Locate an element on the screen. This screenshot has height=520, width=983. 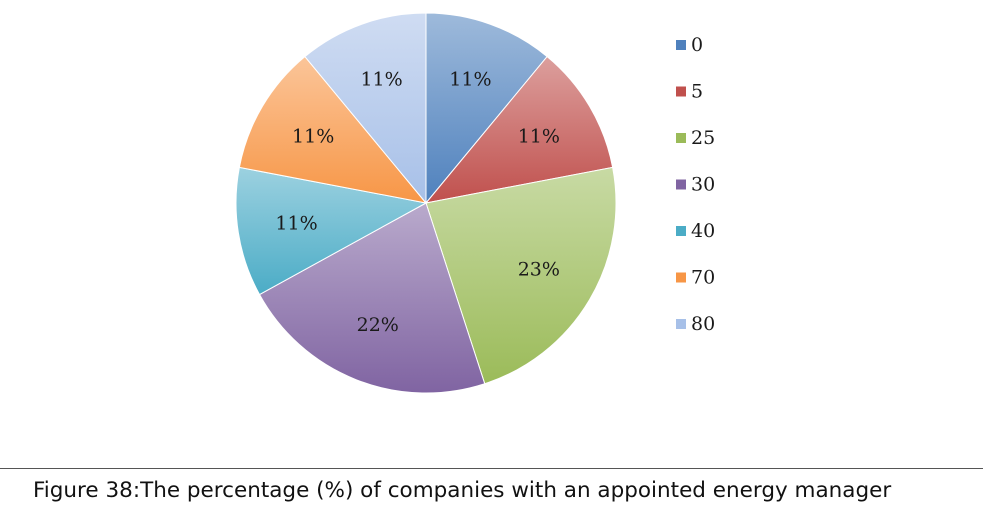
legend-item-80: 80 is located at coordinates (695, 324).